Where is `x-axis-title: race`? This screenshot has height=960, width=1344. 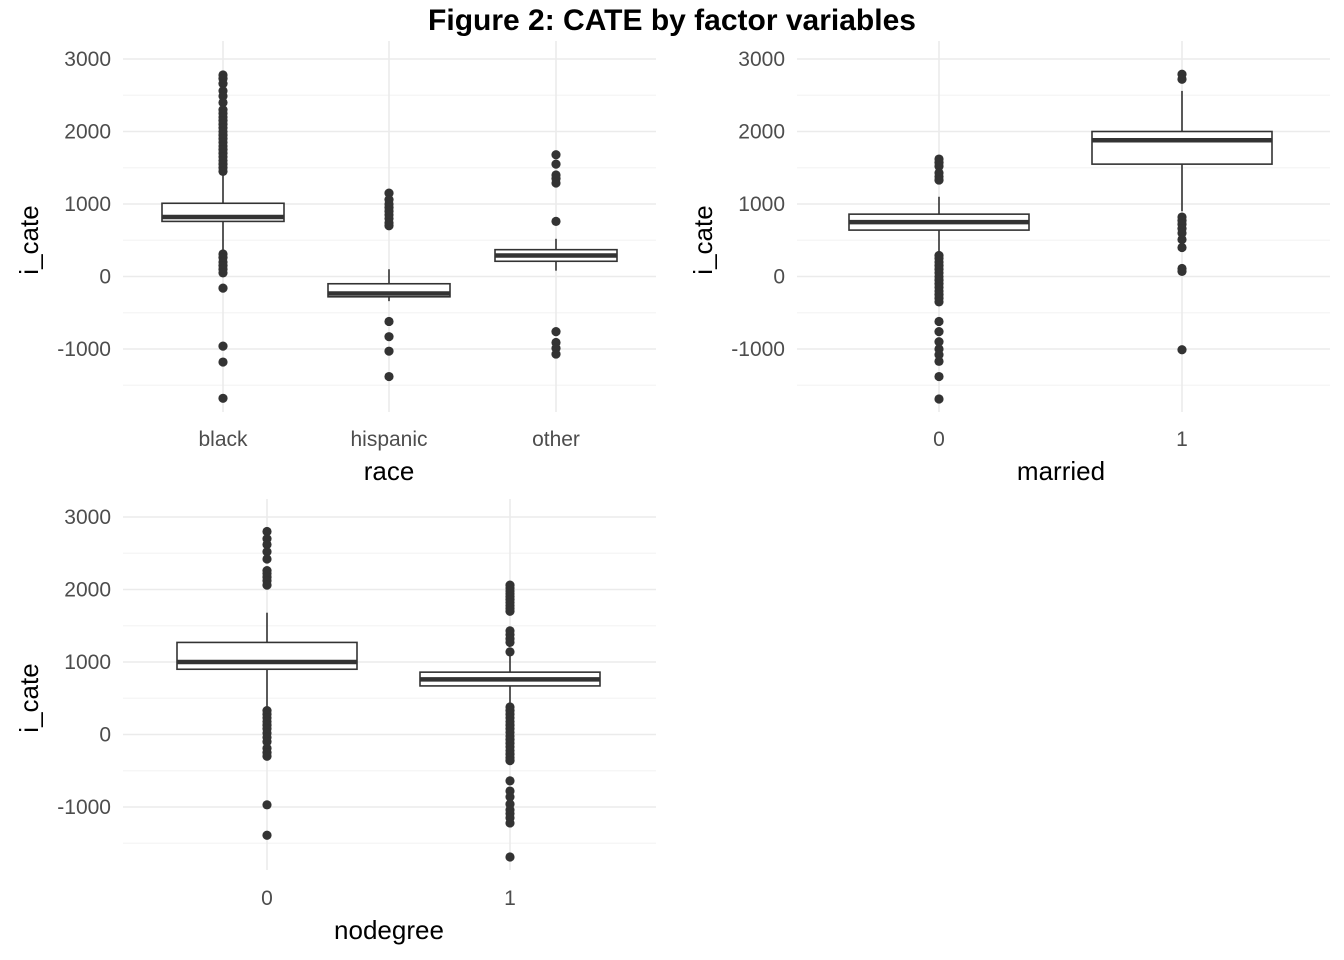 x-axis-title: race is located at coordinates (389, 471).